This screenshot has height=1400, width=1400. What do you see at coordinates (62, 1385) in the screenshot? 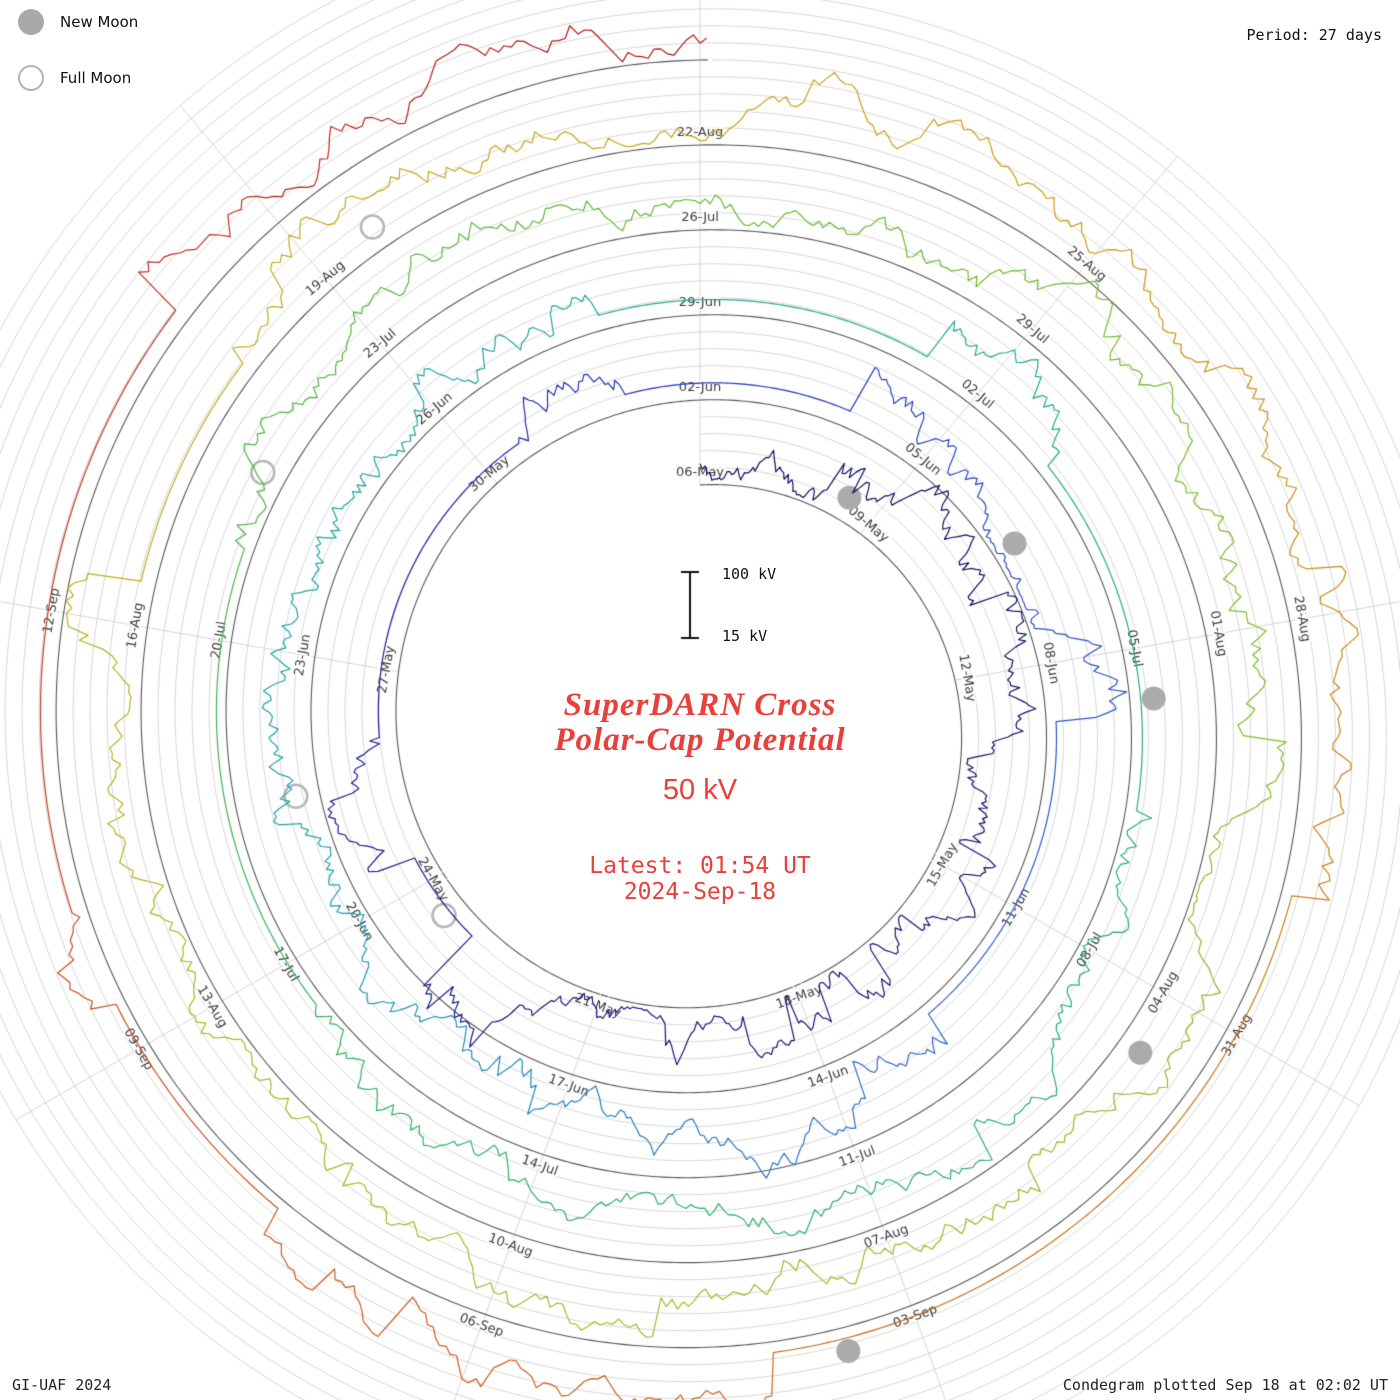
I see `credit-label: GI-UAF 2024` at bounding box center [62, 1385].